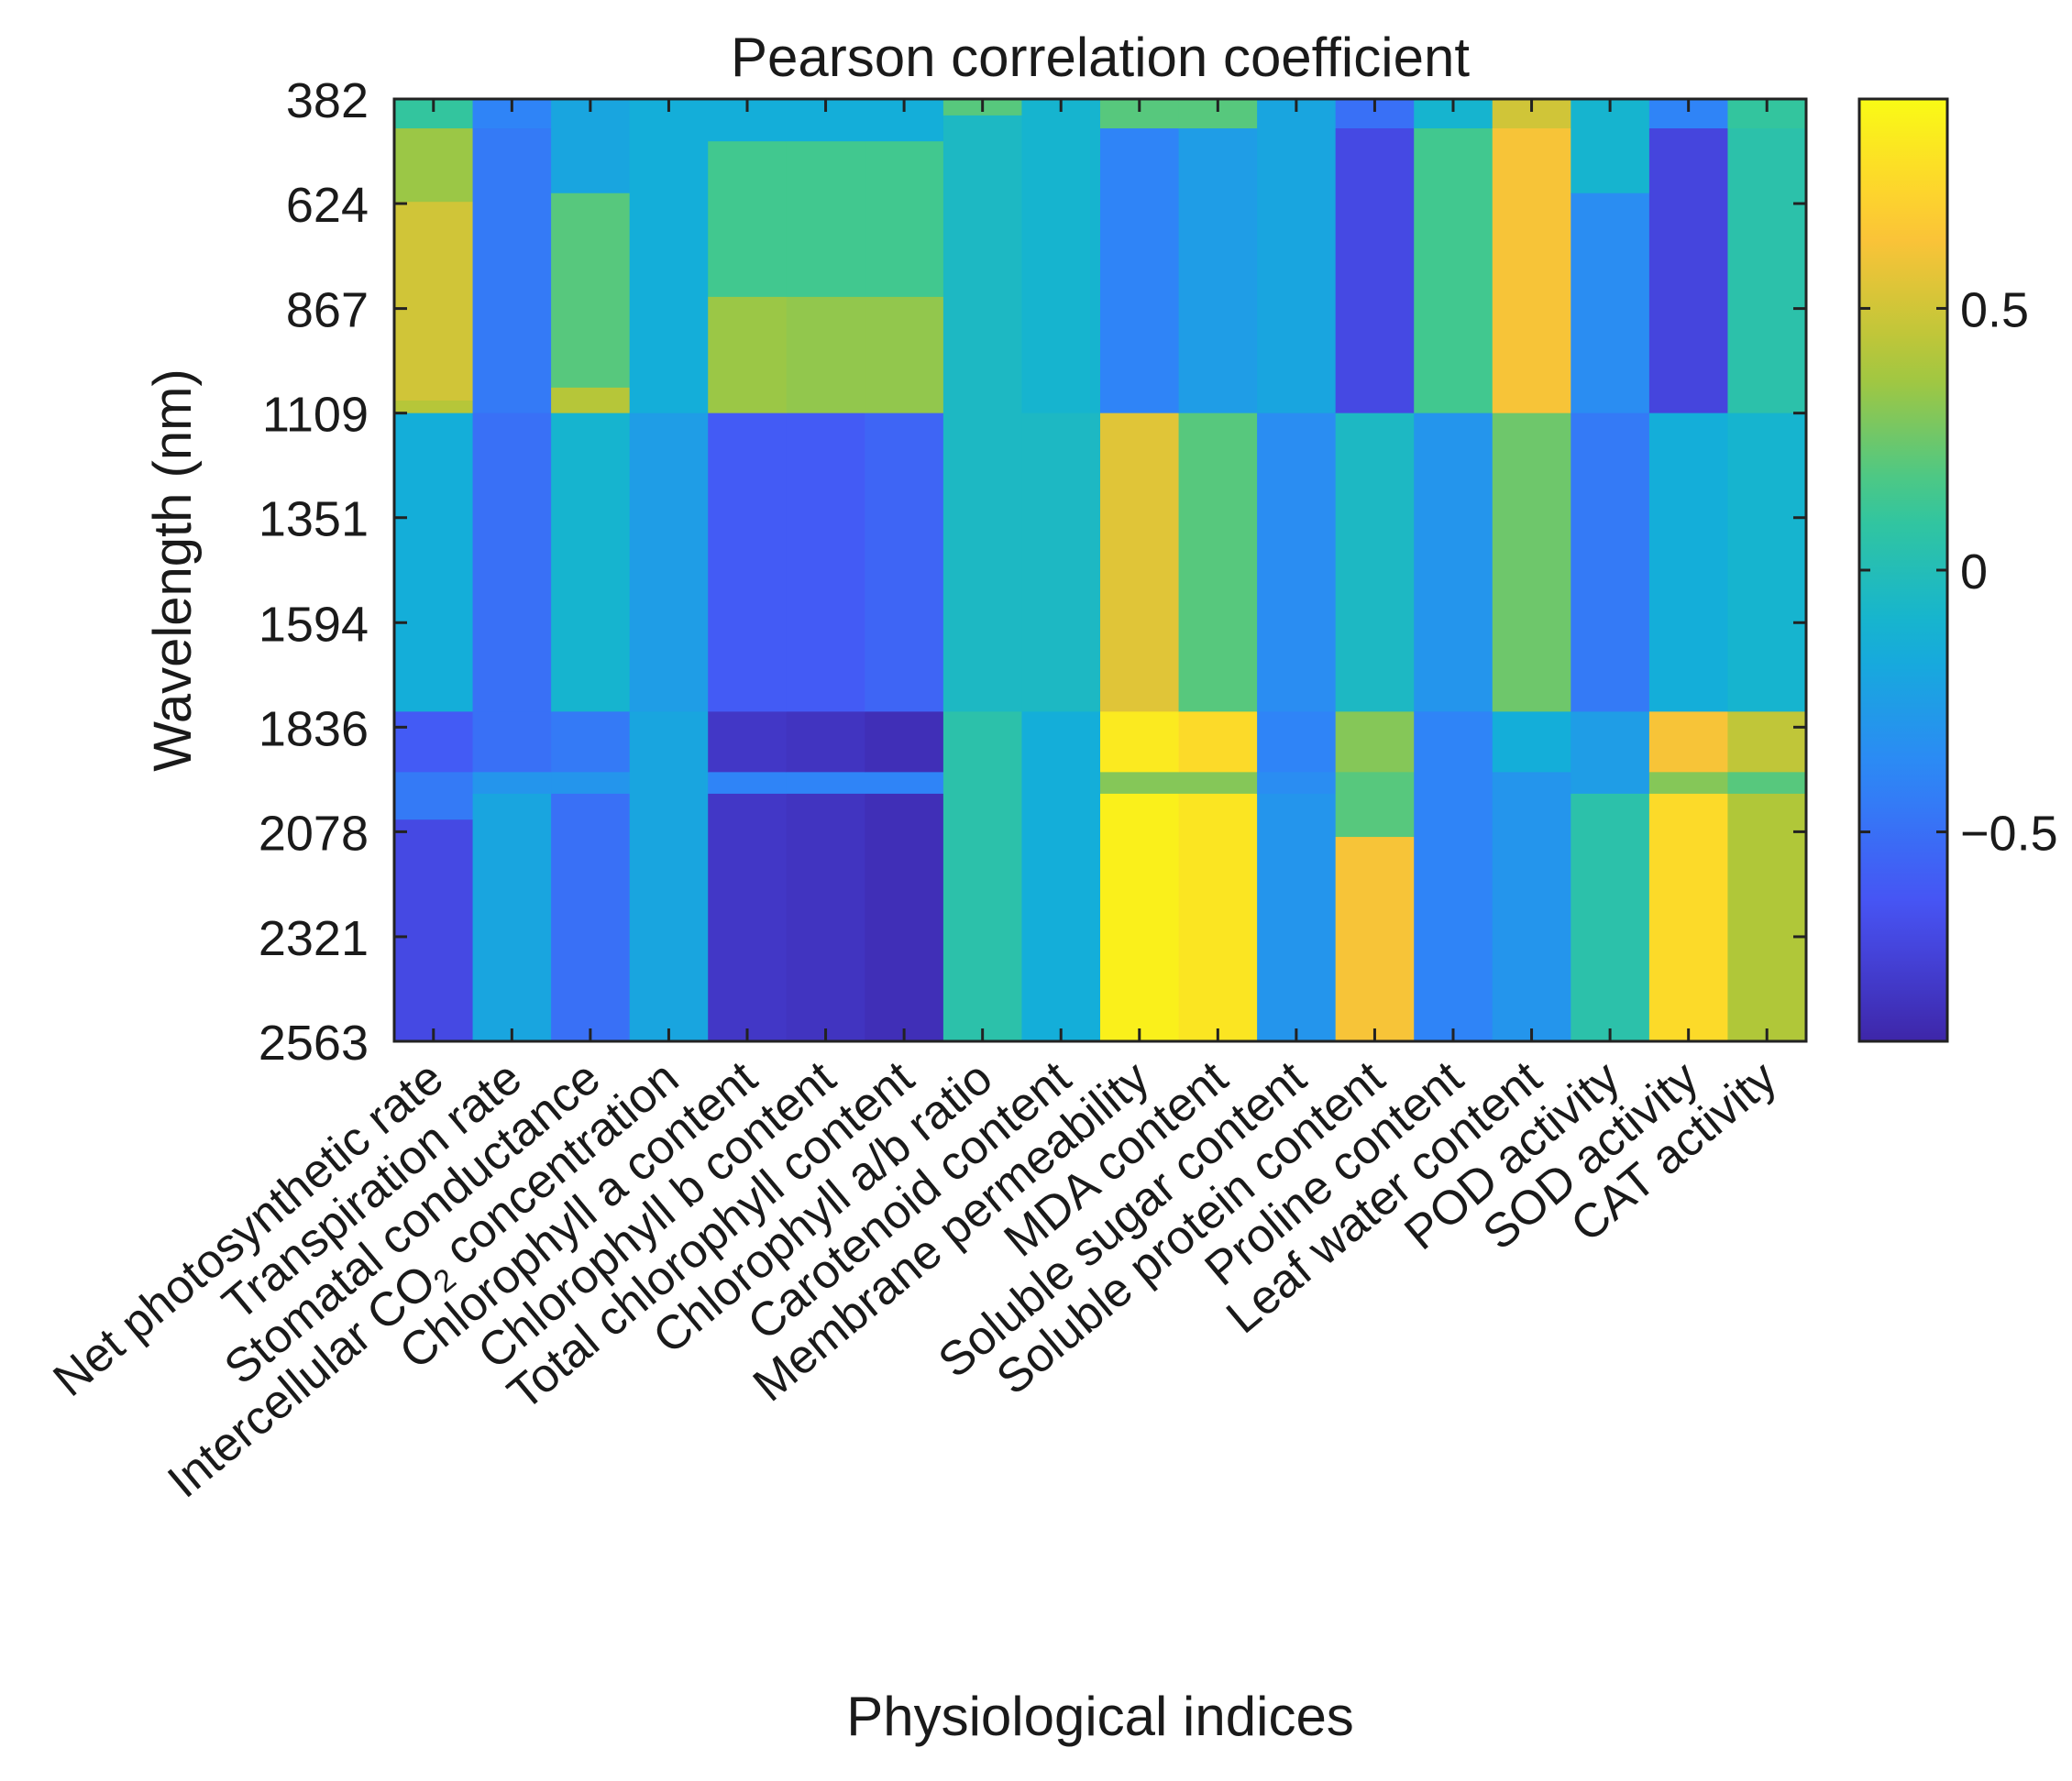 The image size is (2072, 1781). Describe the element at coordinates (2009, 834) in the screenshot. I see `colorbar-tick-label: −0.5` at that location.